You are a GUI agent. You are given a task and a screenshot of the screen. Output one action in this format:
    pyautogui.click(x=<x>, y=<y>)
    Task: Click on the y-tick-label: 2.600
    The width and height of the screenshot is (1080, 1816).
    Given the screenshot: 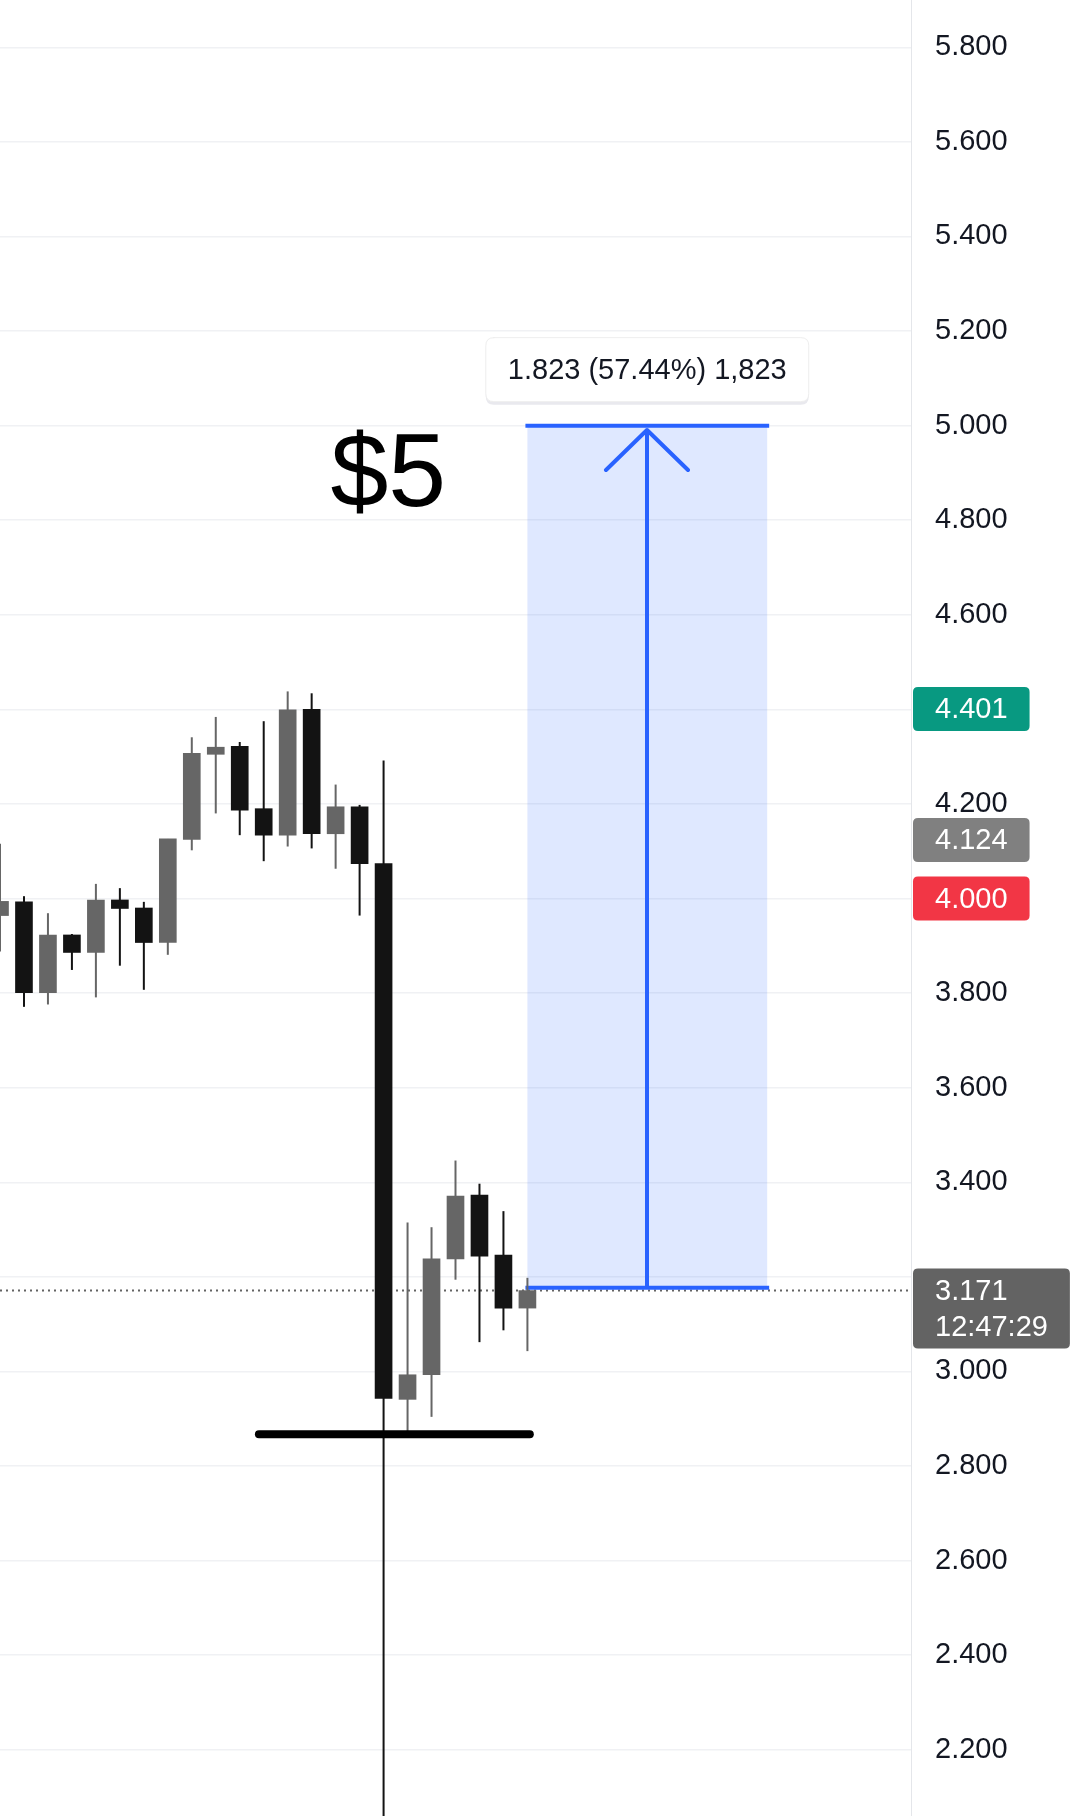 What is the action you would take?
    pyautogui.click(x=971, y=1558)
    